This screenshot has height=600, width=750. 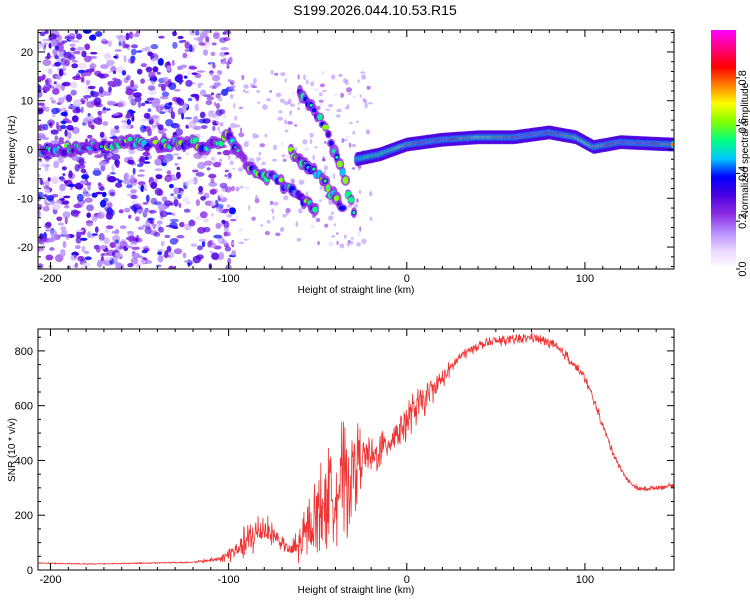 I want to click on spectrogram-x-label: Height of straight line (km), so click(x=356, y=290).